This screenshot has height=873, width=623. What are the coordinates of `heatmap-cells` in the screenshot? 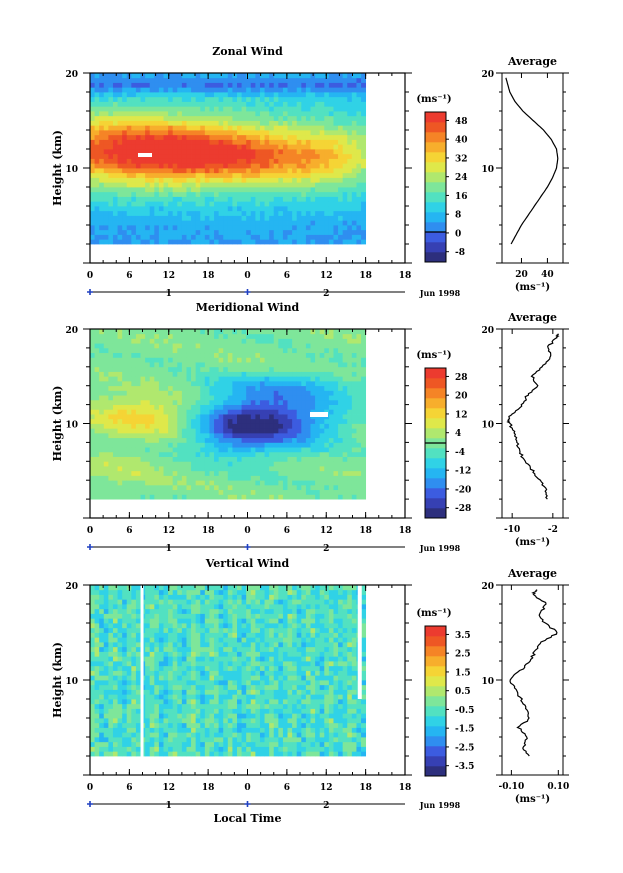 It's located at (228, 159).